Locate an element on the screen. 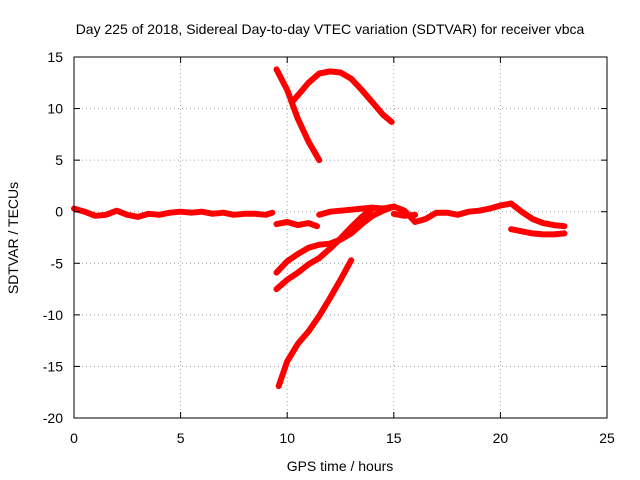 The height and width of the screenshot is (480, 640). x-tick-label: 0 is located at coordinates (74, 438).